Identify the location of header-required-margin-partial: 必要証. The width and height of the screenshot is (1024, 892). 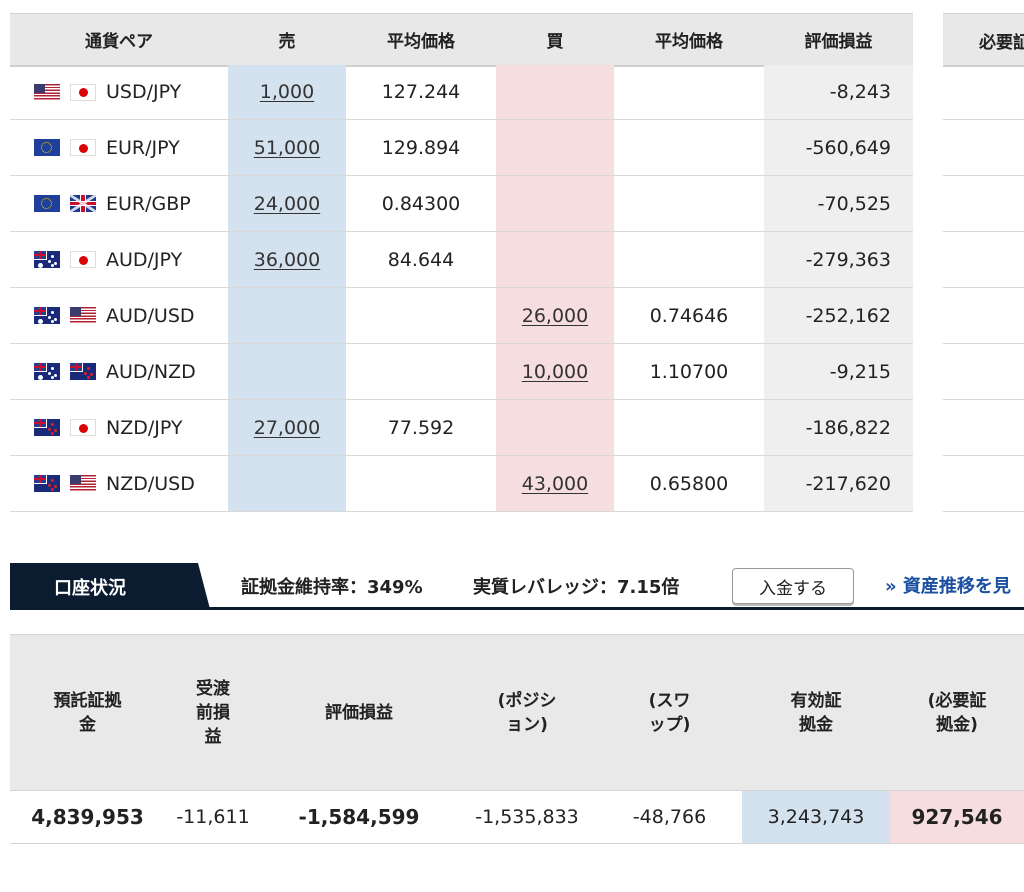
(983, 40).